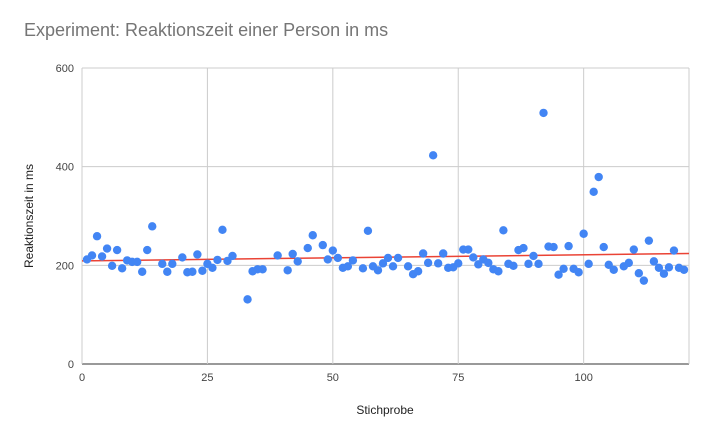 The width and height of the screenshot is (711, 439). I want to click on x-axis-ticks: 0 25 50 75 100, so click(336, 378).